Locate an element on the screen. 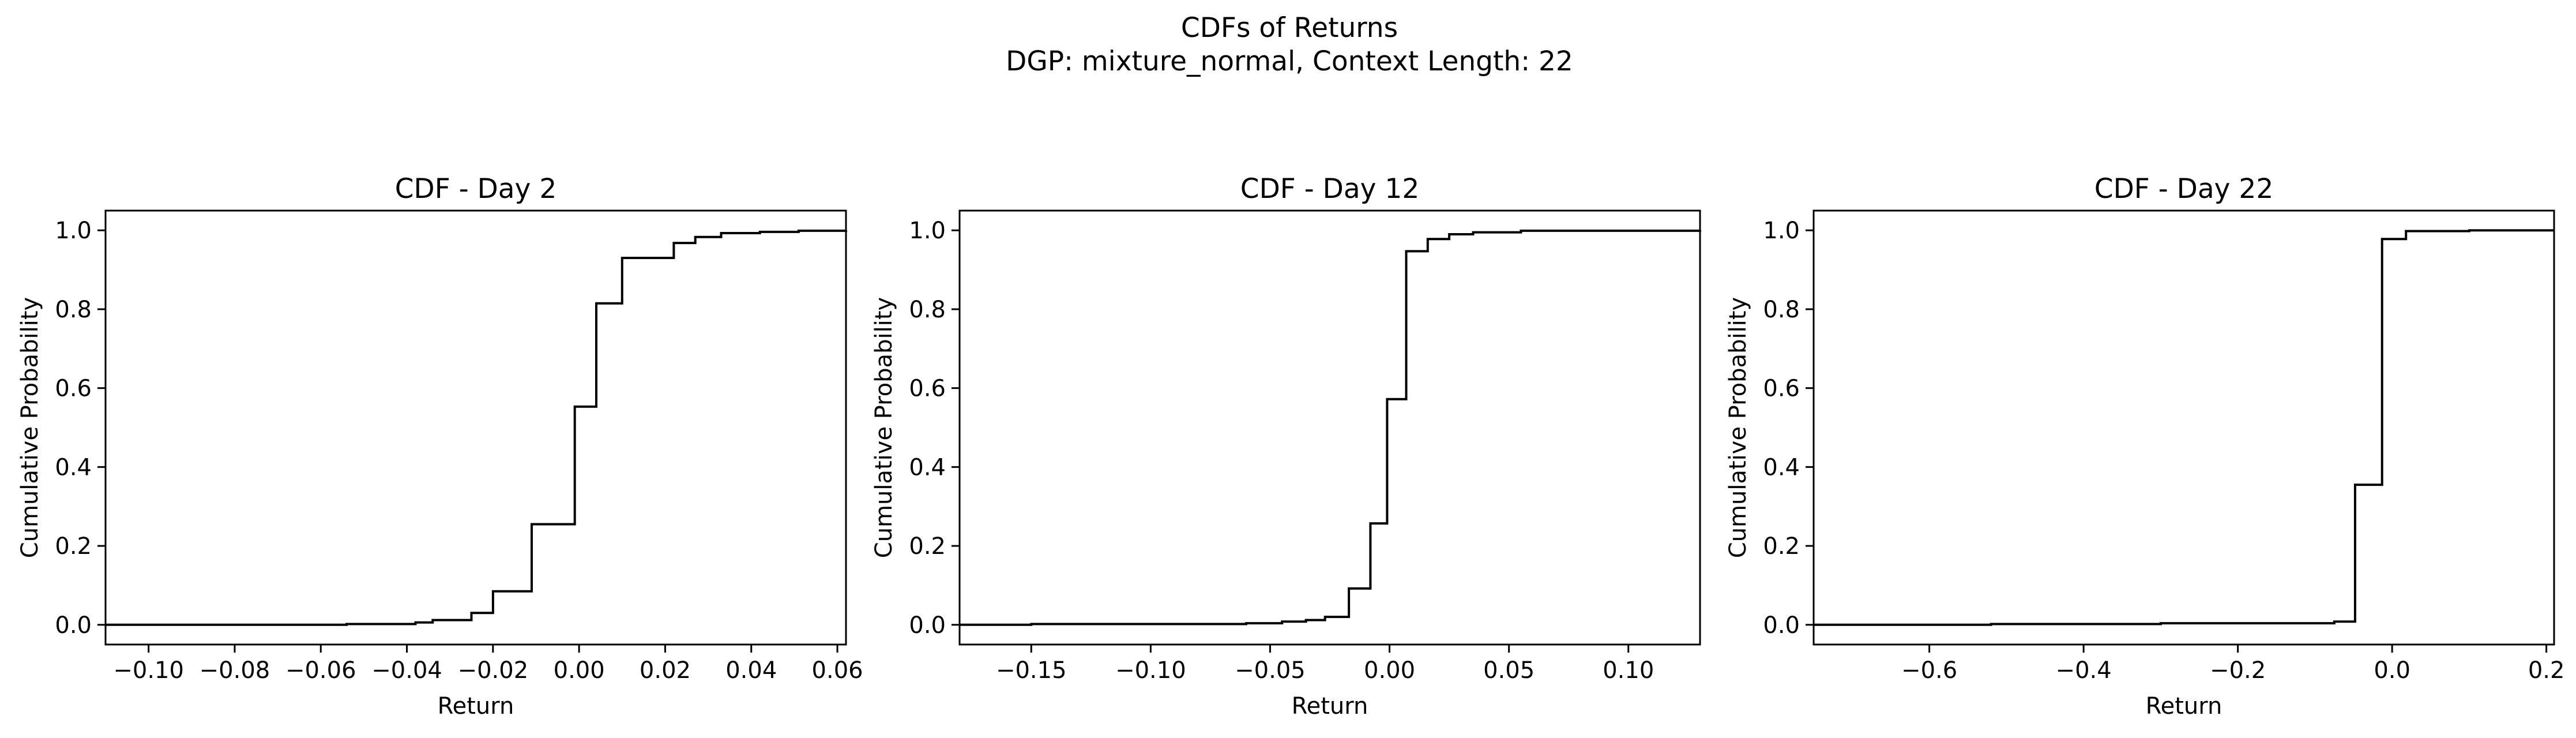 This screenshot has height=738, width=2576. subplot-title: CDF - Day 12 is located at coordinates (1329, 189).